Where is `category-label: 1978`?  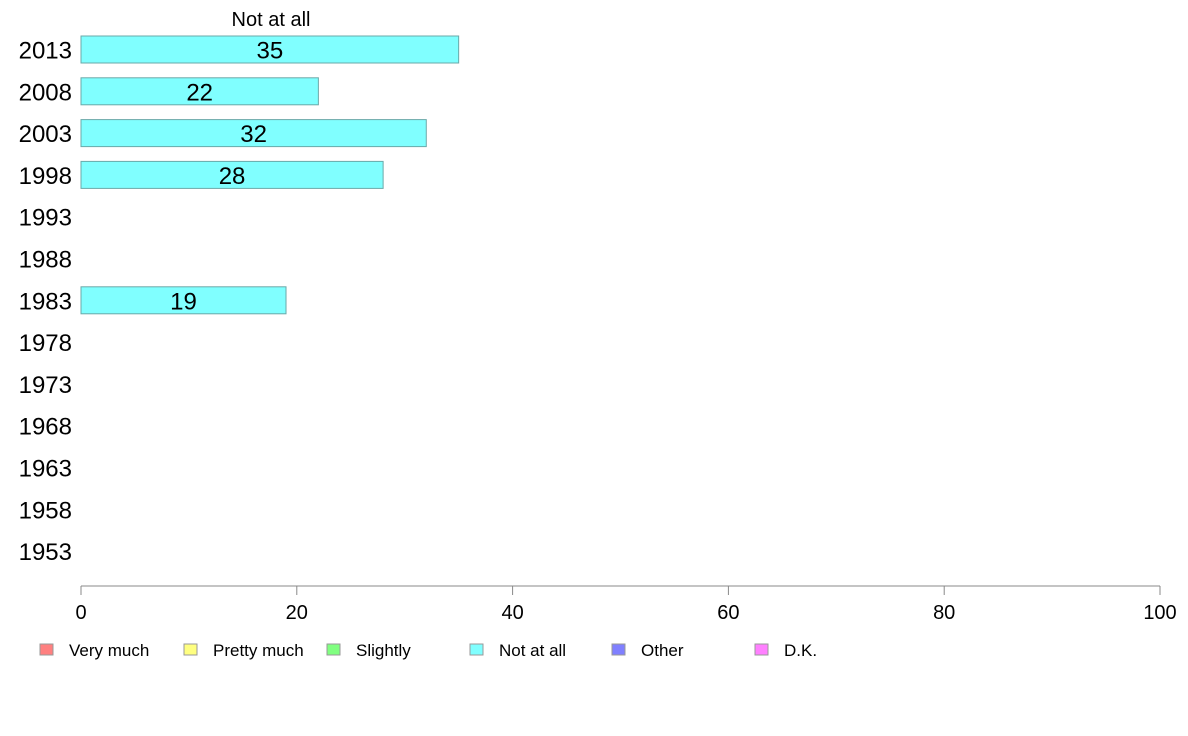 category-label: 1978 is located at coordinates (45, 343).